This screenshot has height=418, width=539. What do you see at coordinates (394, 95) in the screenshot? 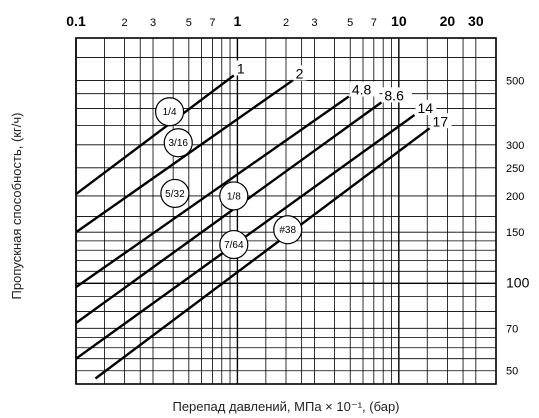
I see `series-label-8.6: 8.6` at bounding box center [394, 95].